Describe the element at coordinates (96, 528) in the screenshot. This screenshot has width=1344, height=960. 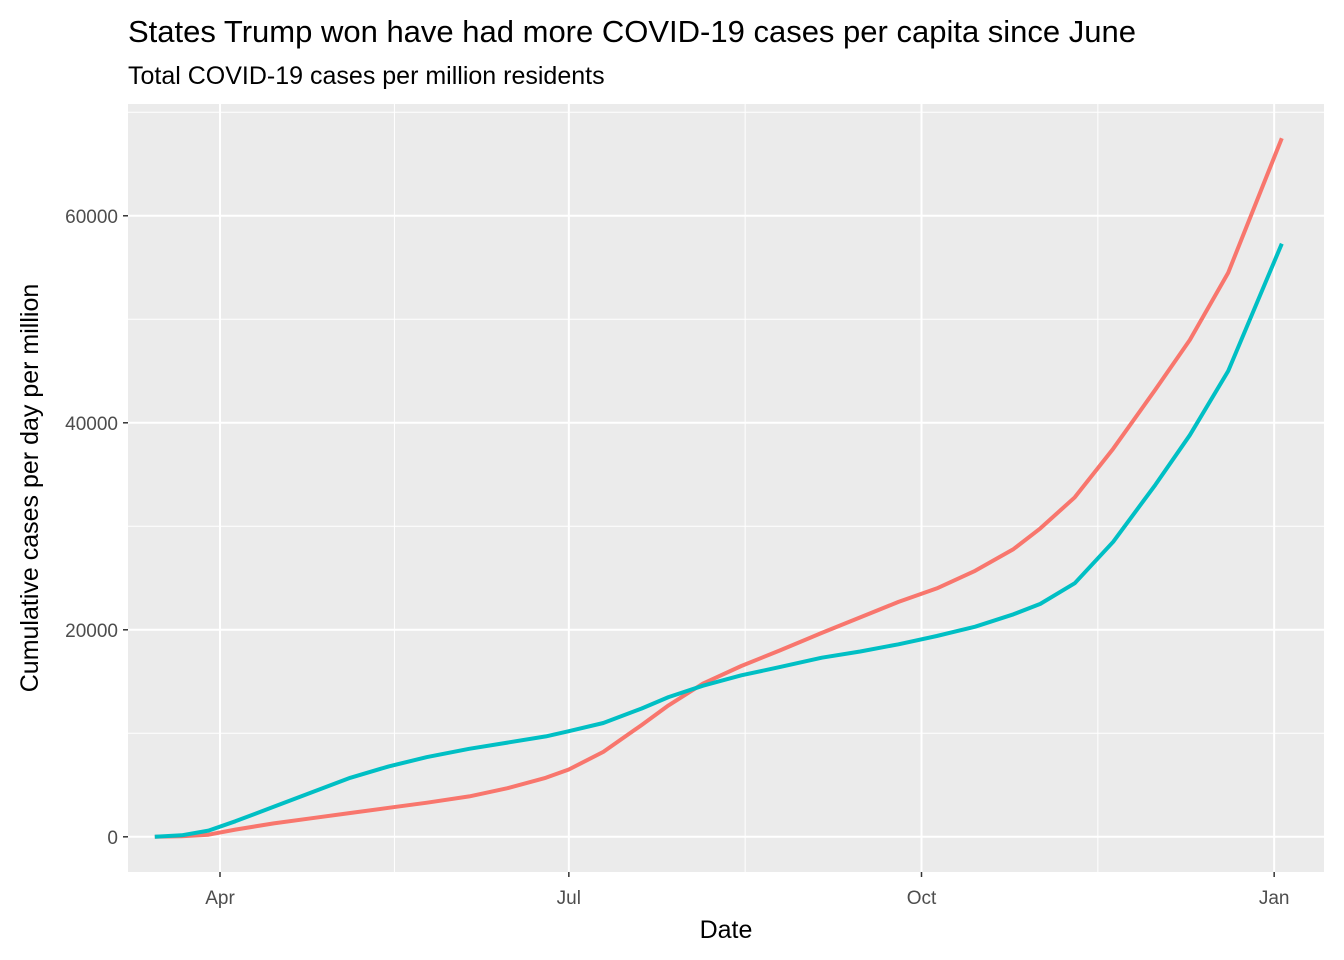
I see `y-axis: 0 20000 40000 60000` at that location.